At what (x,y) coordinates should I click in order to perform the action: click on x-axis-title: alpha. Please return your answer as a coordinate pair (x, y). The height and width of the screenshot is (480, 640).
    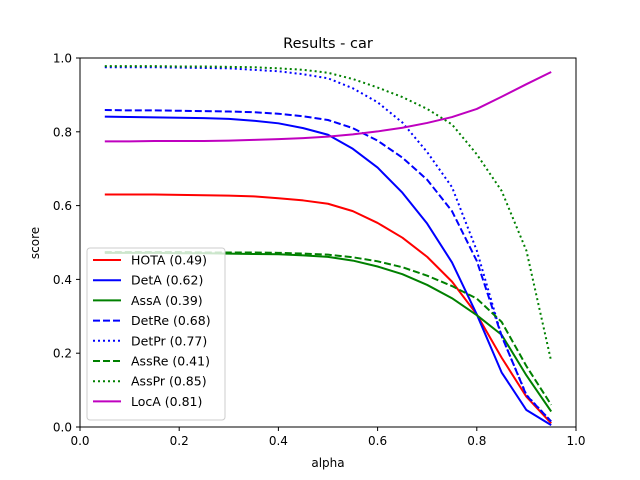
    Looking at the image, I should click on (327, 463).